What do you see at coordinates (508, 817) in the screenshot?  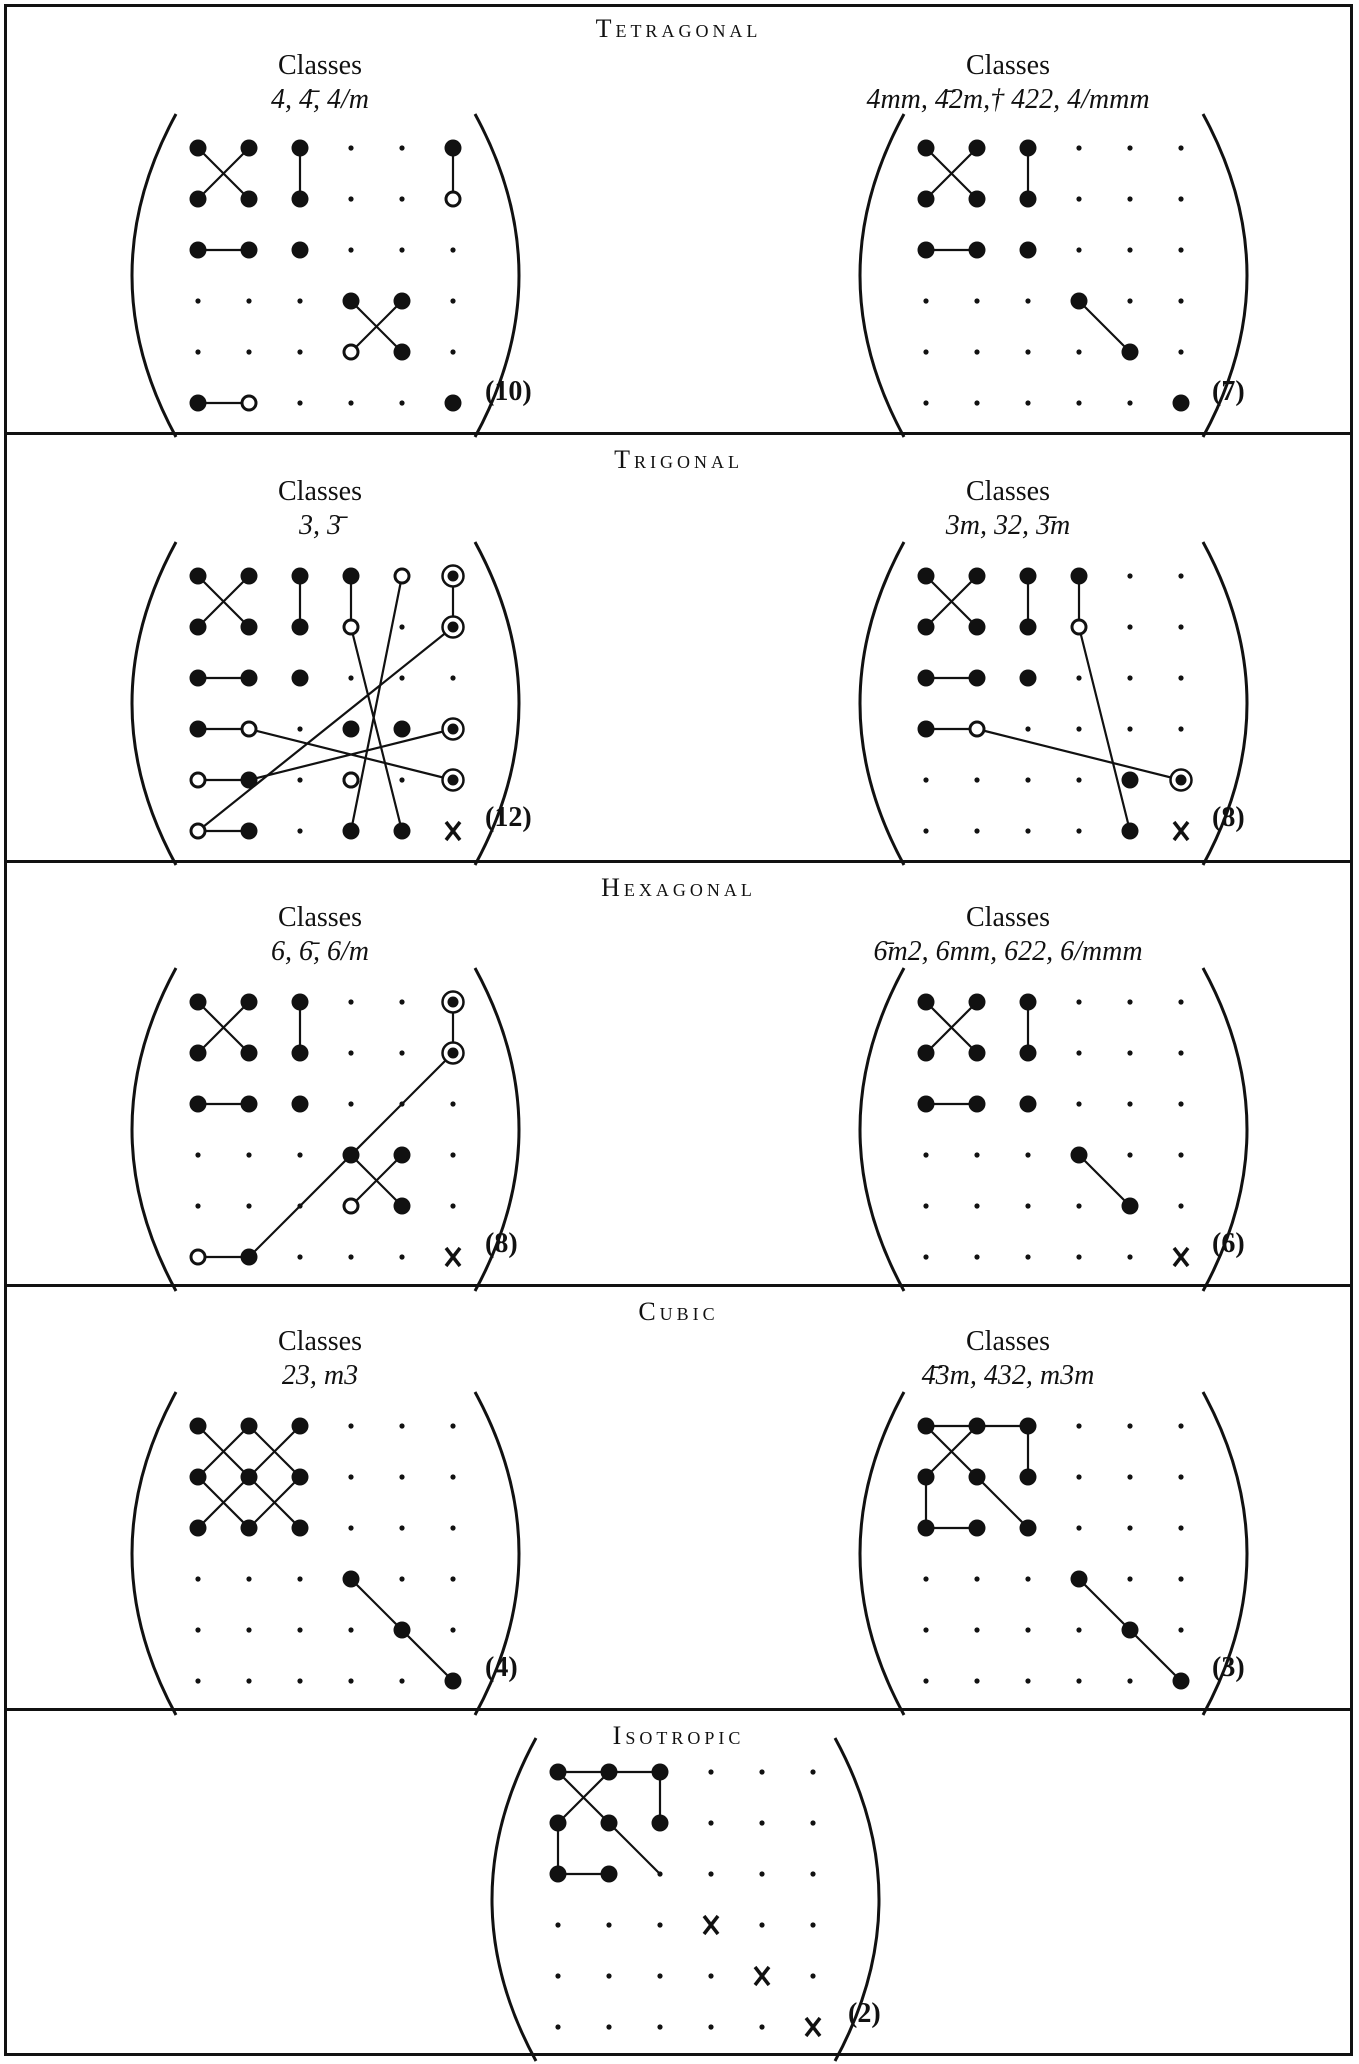 I see `count-trigonal-left: (12)` at bounding box center [508, 817].